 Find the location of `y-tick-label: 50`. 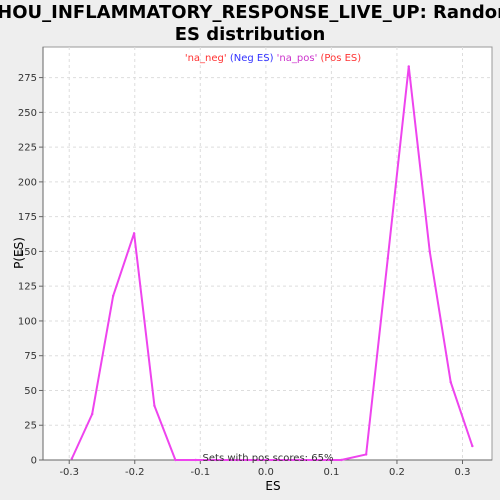

y-tick-label: 50 is located at coordinates (30, 391).